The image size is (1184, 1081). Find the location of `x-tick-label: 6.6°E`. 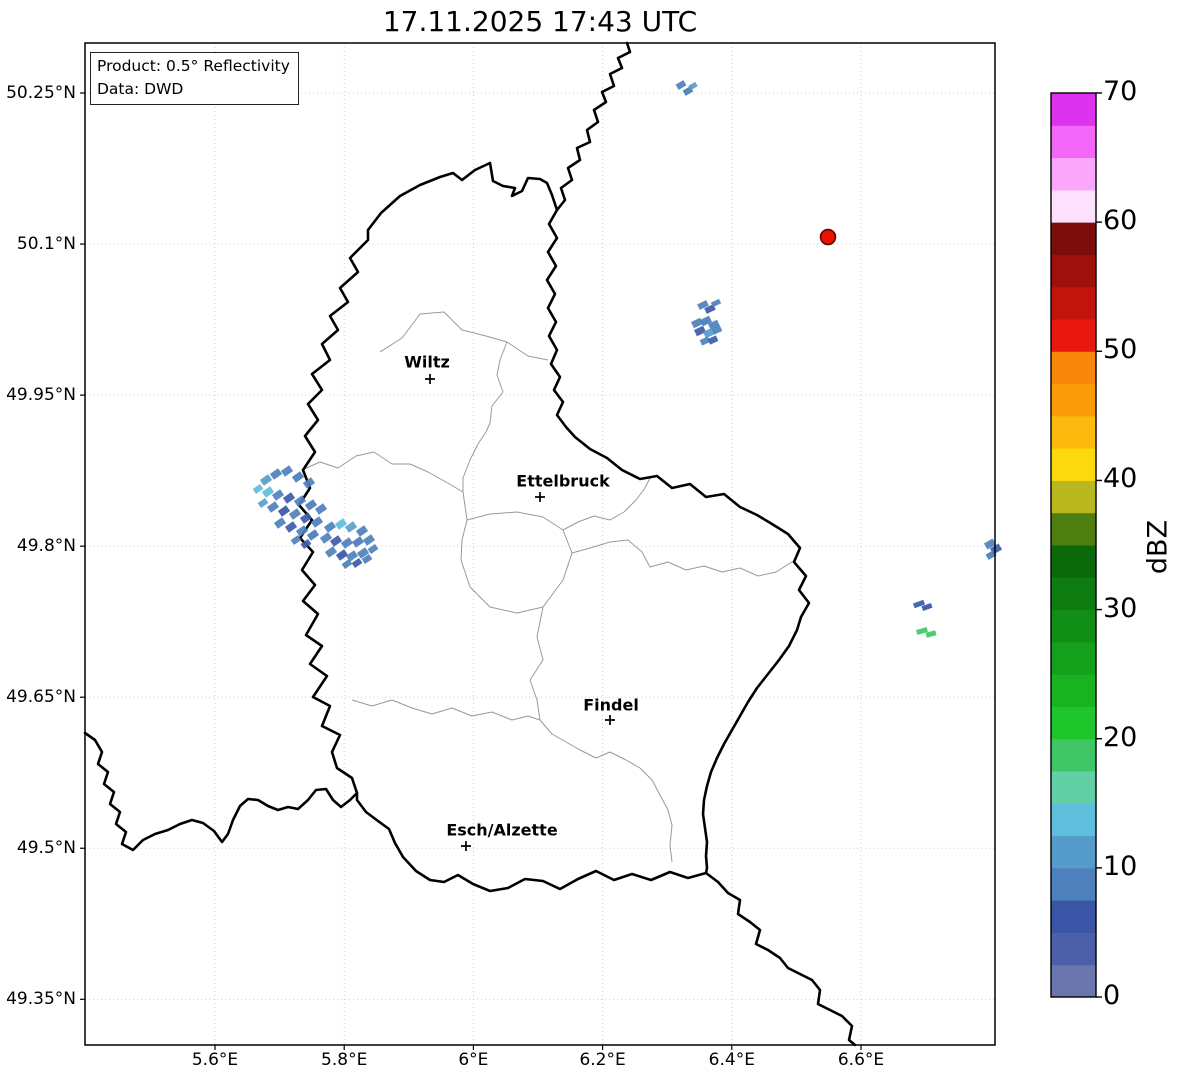

x-tick-label: 6.6°E is located at coordinates (861, 1060).